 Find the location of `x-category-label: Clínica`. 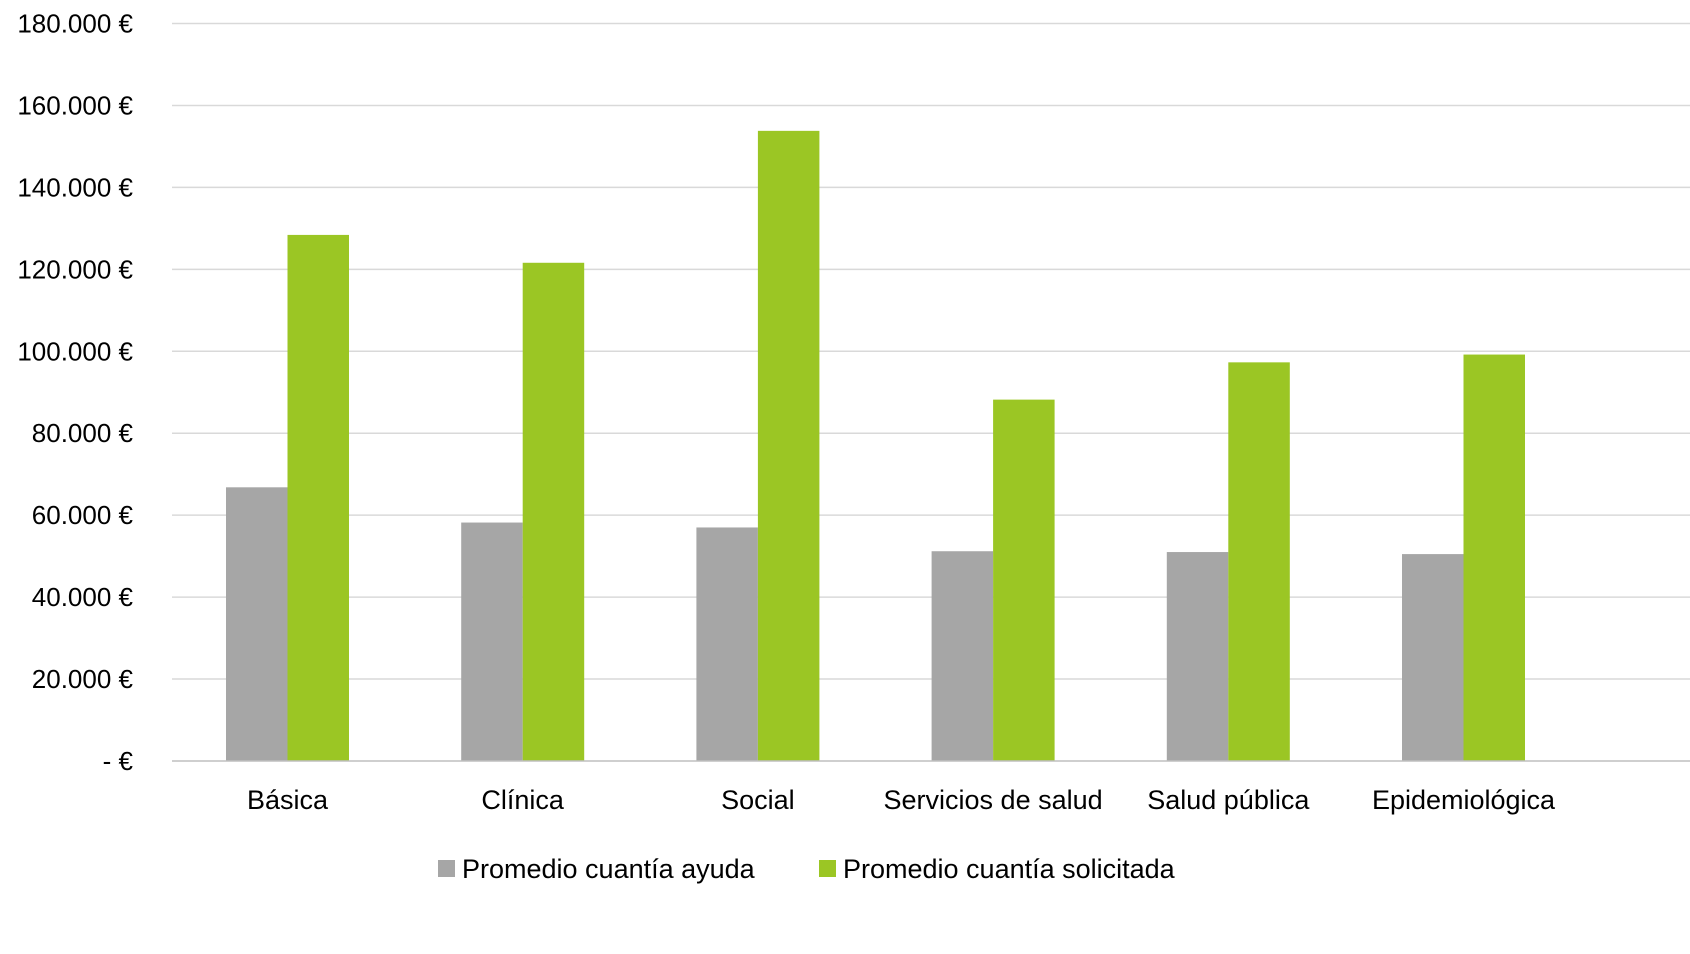

x-category-label: Clínica is located at coordinates (523, 800).